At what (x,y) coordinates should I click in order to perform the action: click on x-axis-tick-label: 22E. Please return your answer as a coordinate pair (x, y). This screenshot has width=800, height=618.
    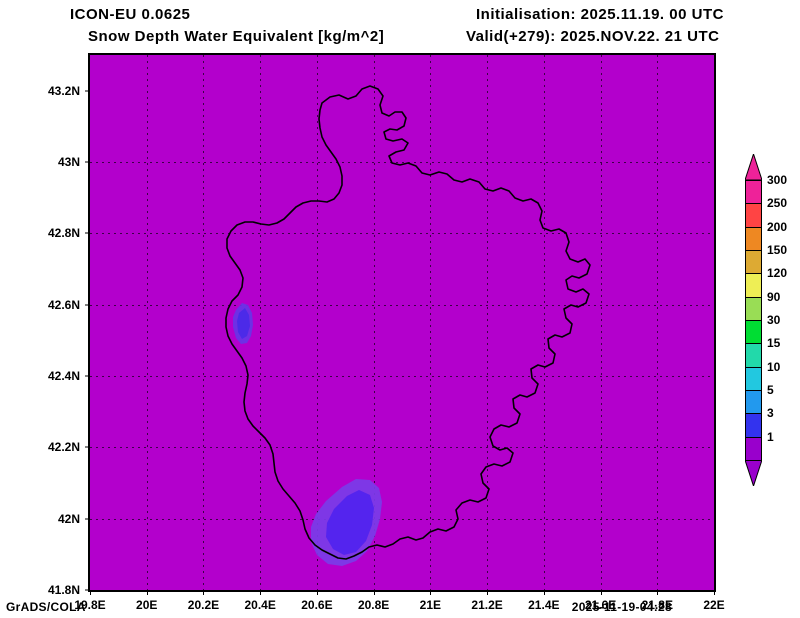
    Looking at the image, I should click on (714, 605).